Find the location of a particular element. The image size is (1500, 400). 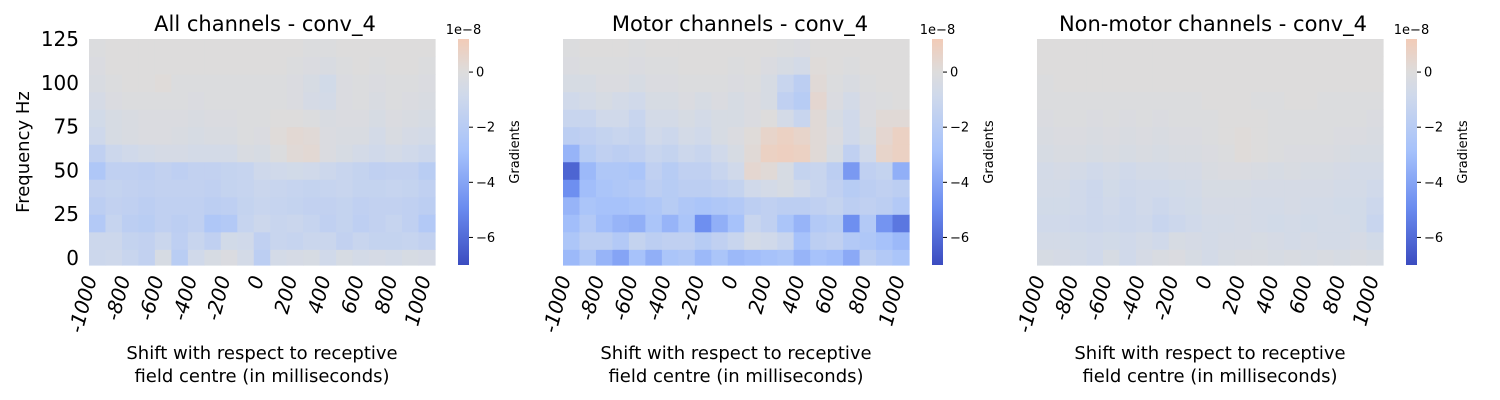

colorbar-gradient is located at coordinates (463, 152).